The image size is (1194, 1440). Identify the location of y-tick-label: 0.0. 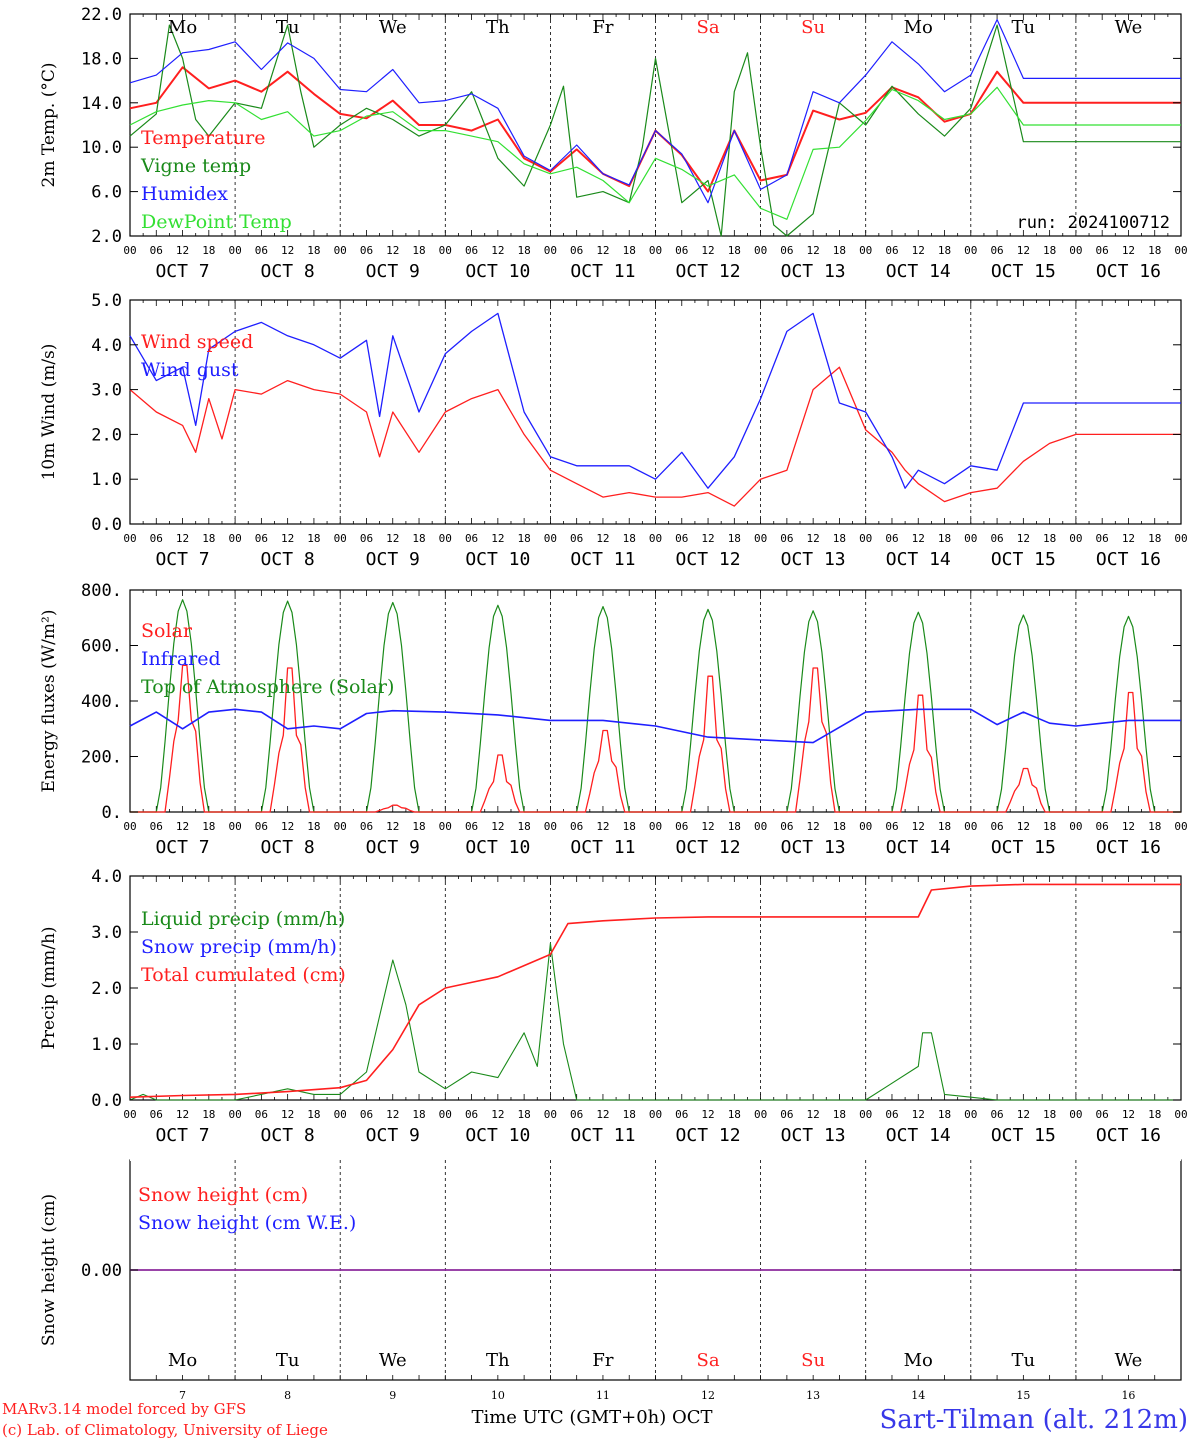
(106, 525).